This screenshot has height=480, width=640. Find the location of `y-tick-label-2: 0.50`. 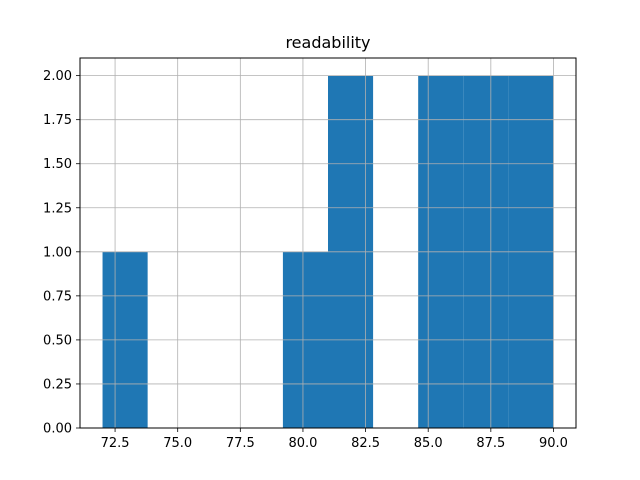

y-tick-label-2: 0.50 is located at coordinates (57, 340).